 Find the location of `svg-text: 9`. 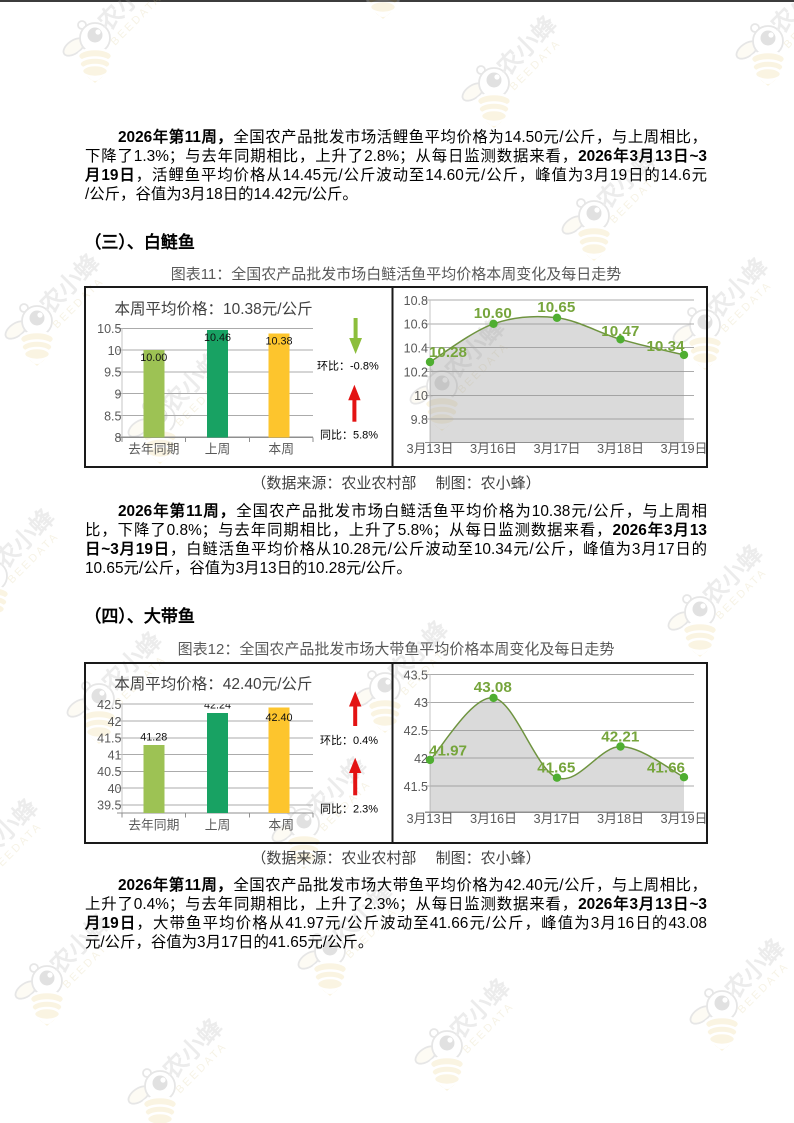

svg-text: 9 is located at coordinates (118, 395).